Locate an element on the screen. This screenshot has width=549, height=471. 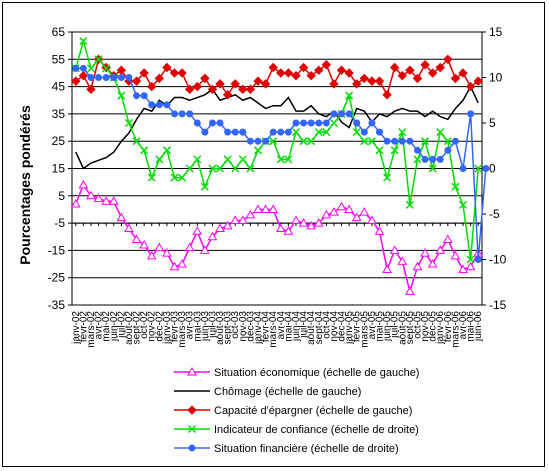
x-tick-label: août-04 is located at coordinates (311, 328).